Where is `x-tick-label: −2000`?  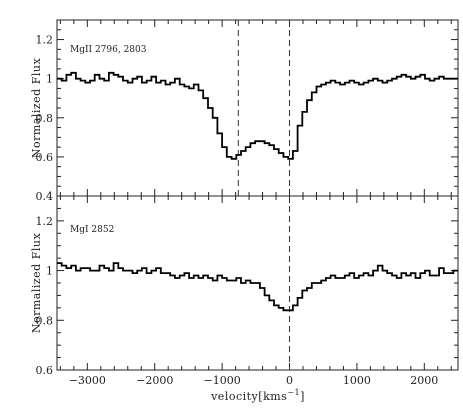 x-tick-label: −2000 is located at coordinates (154, 380).